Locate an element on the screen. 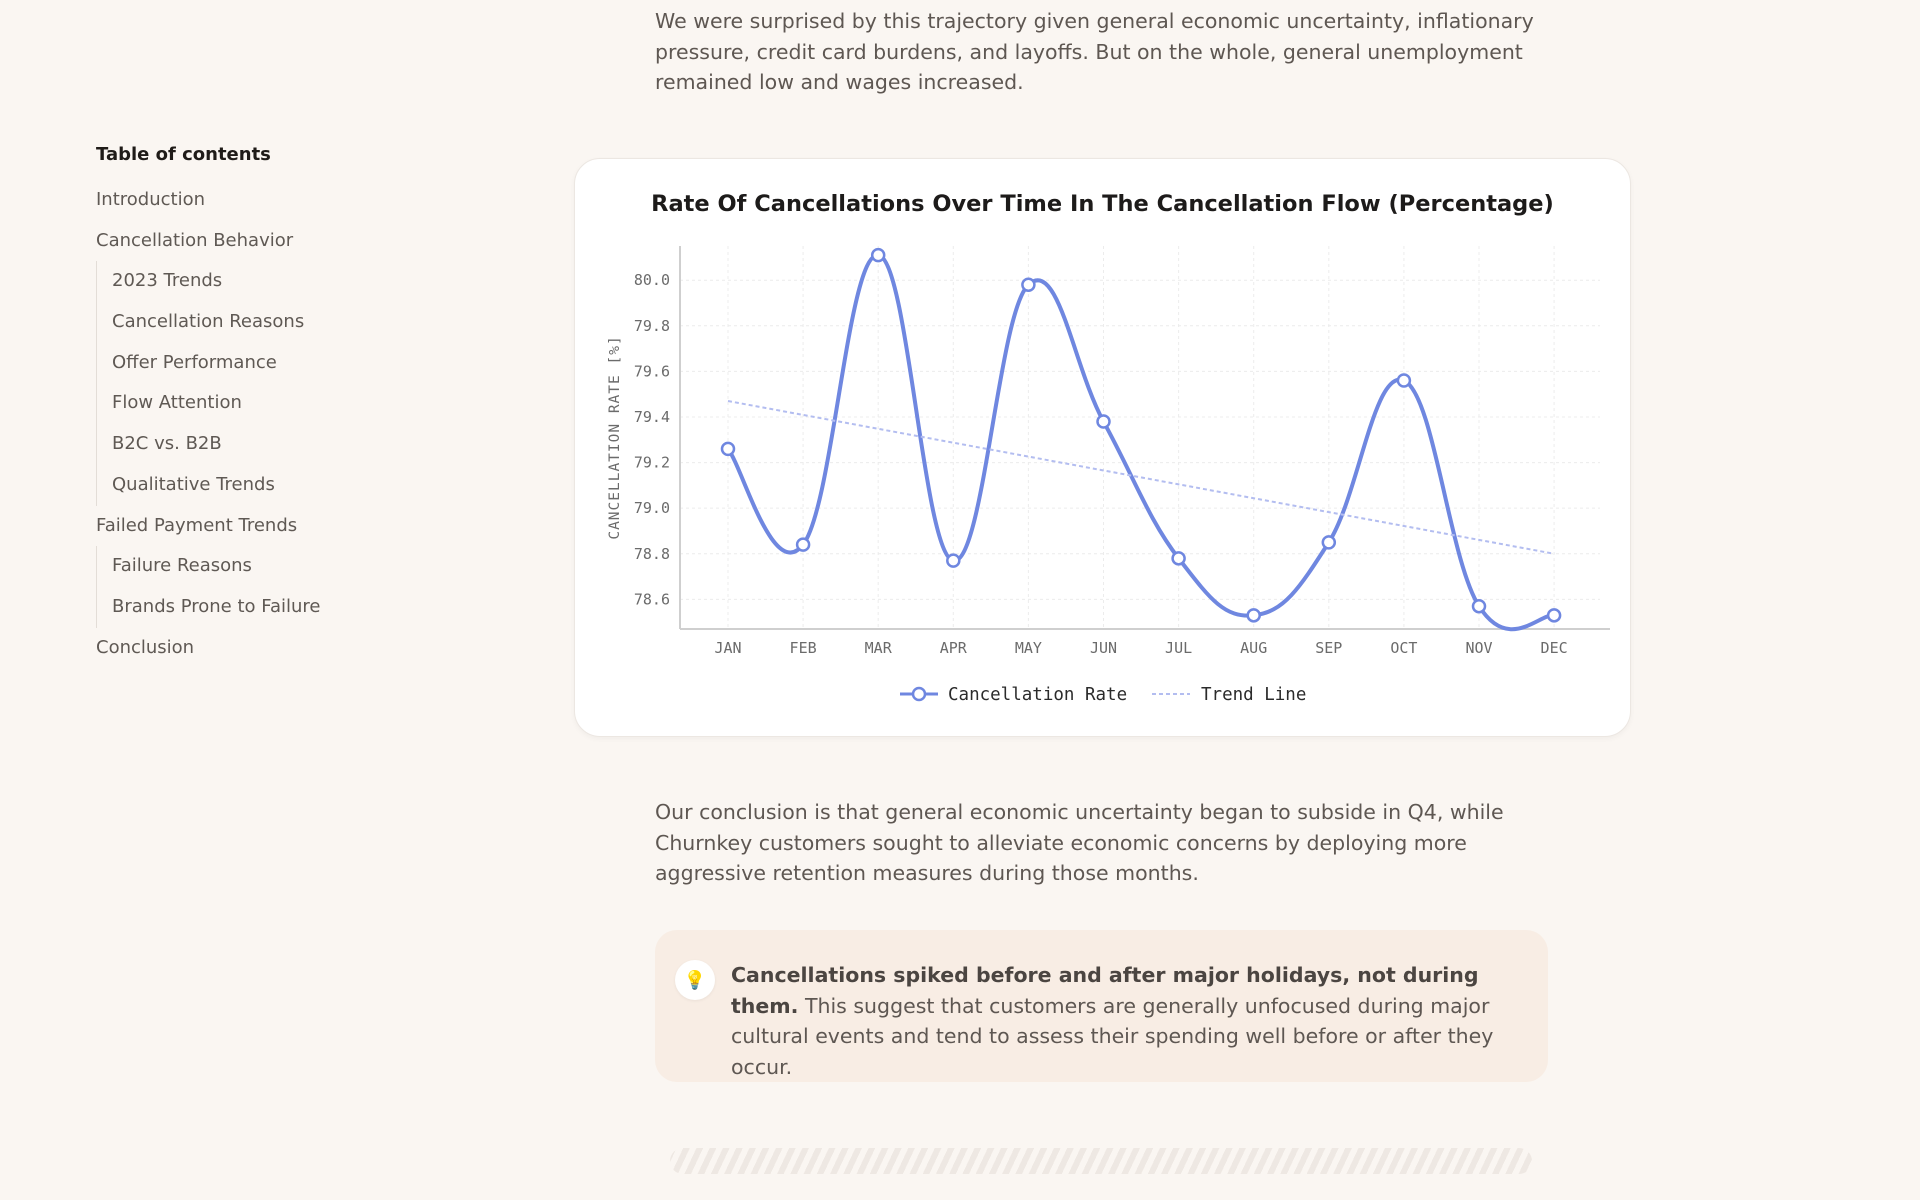 Image resolution: width=1920 pixels, height=1200 pixels. x-tick-label: OCT is located at coordinates (1403, 648).